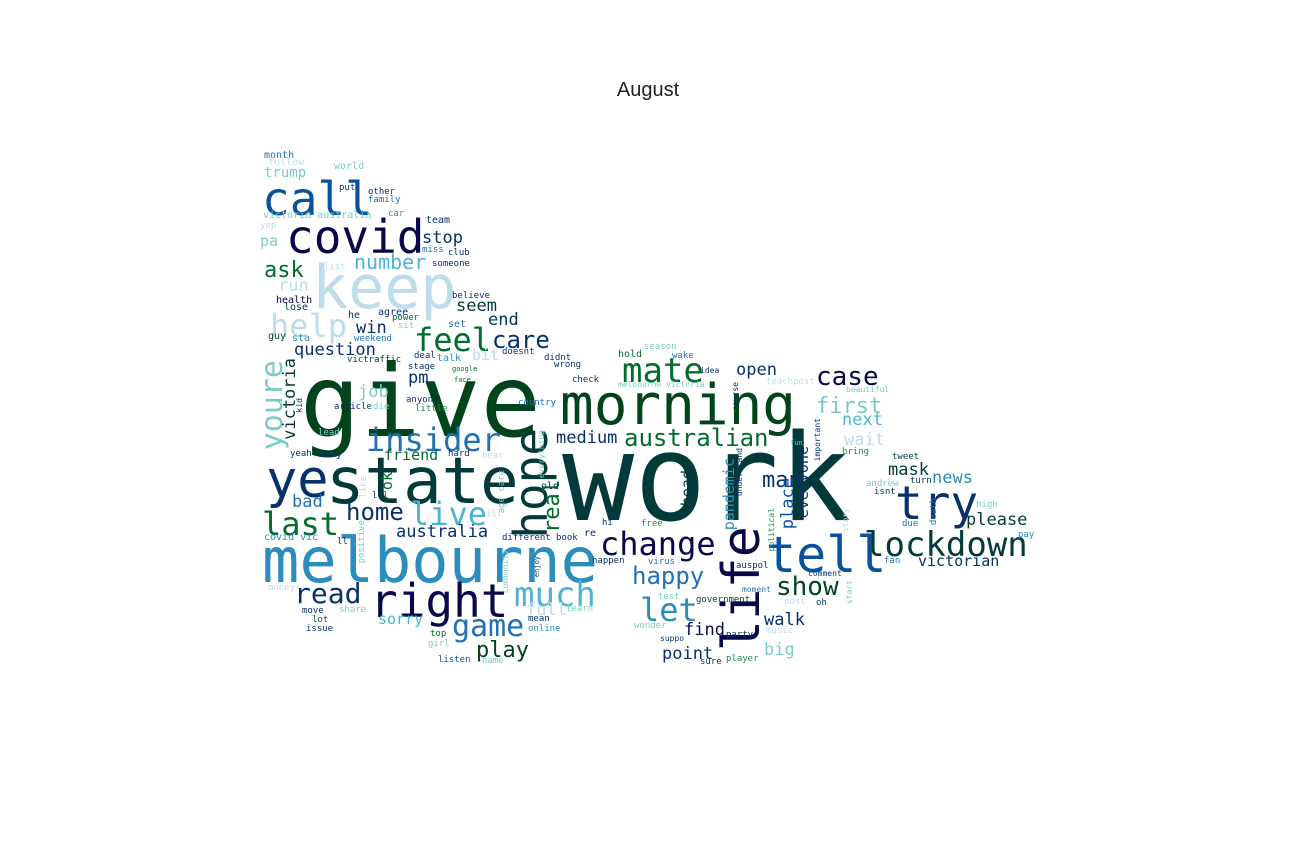 This screenshot has width=1296, height=864. Describe the element at coordinates (329, 433) in the screenshot. I see `cloud-word-lead: lead` at that location.